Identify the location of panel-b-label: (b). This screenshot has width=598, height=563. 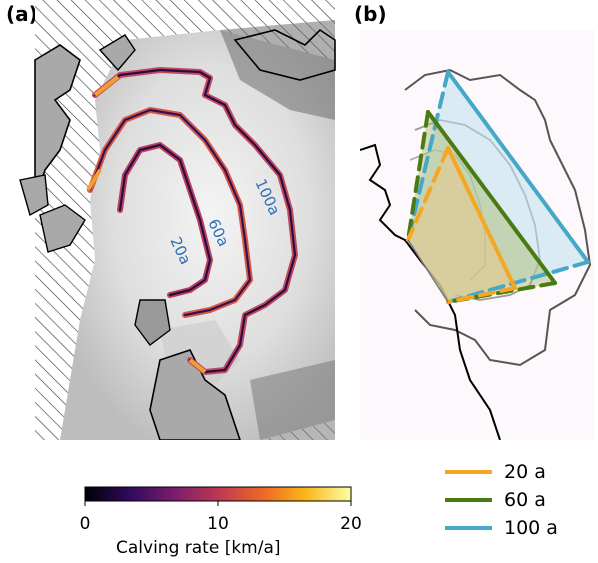
(370, 14).